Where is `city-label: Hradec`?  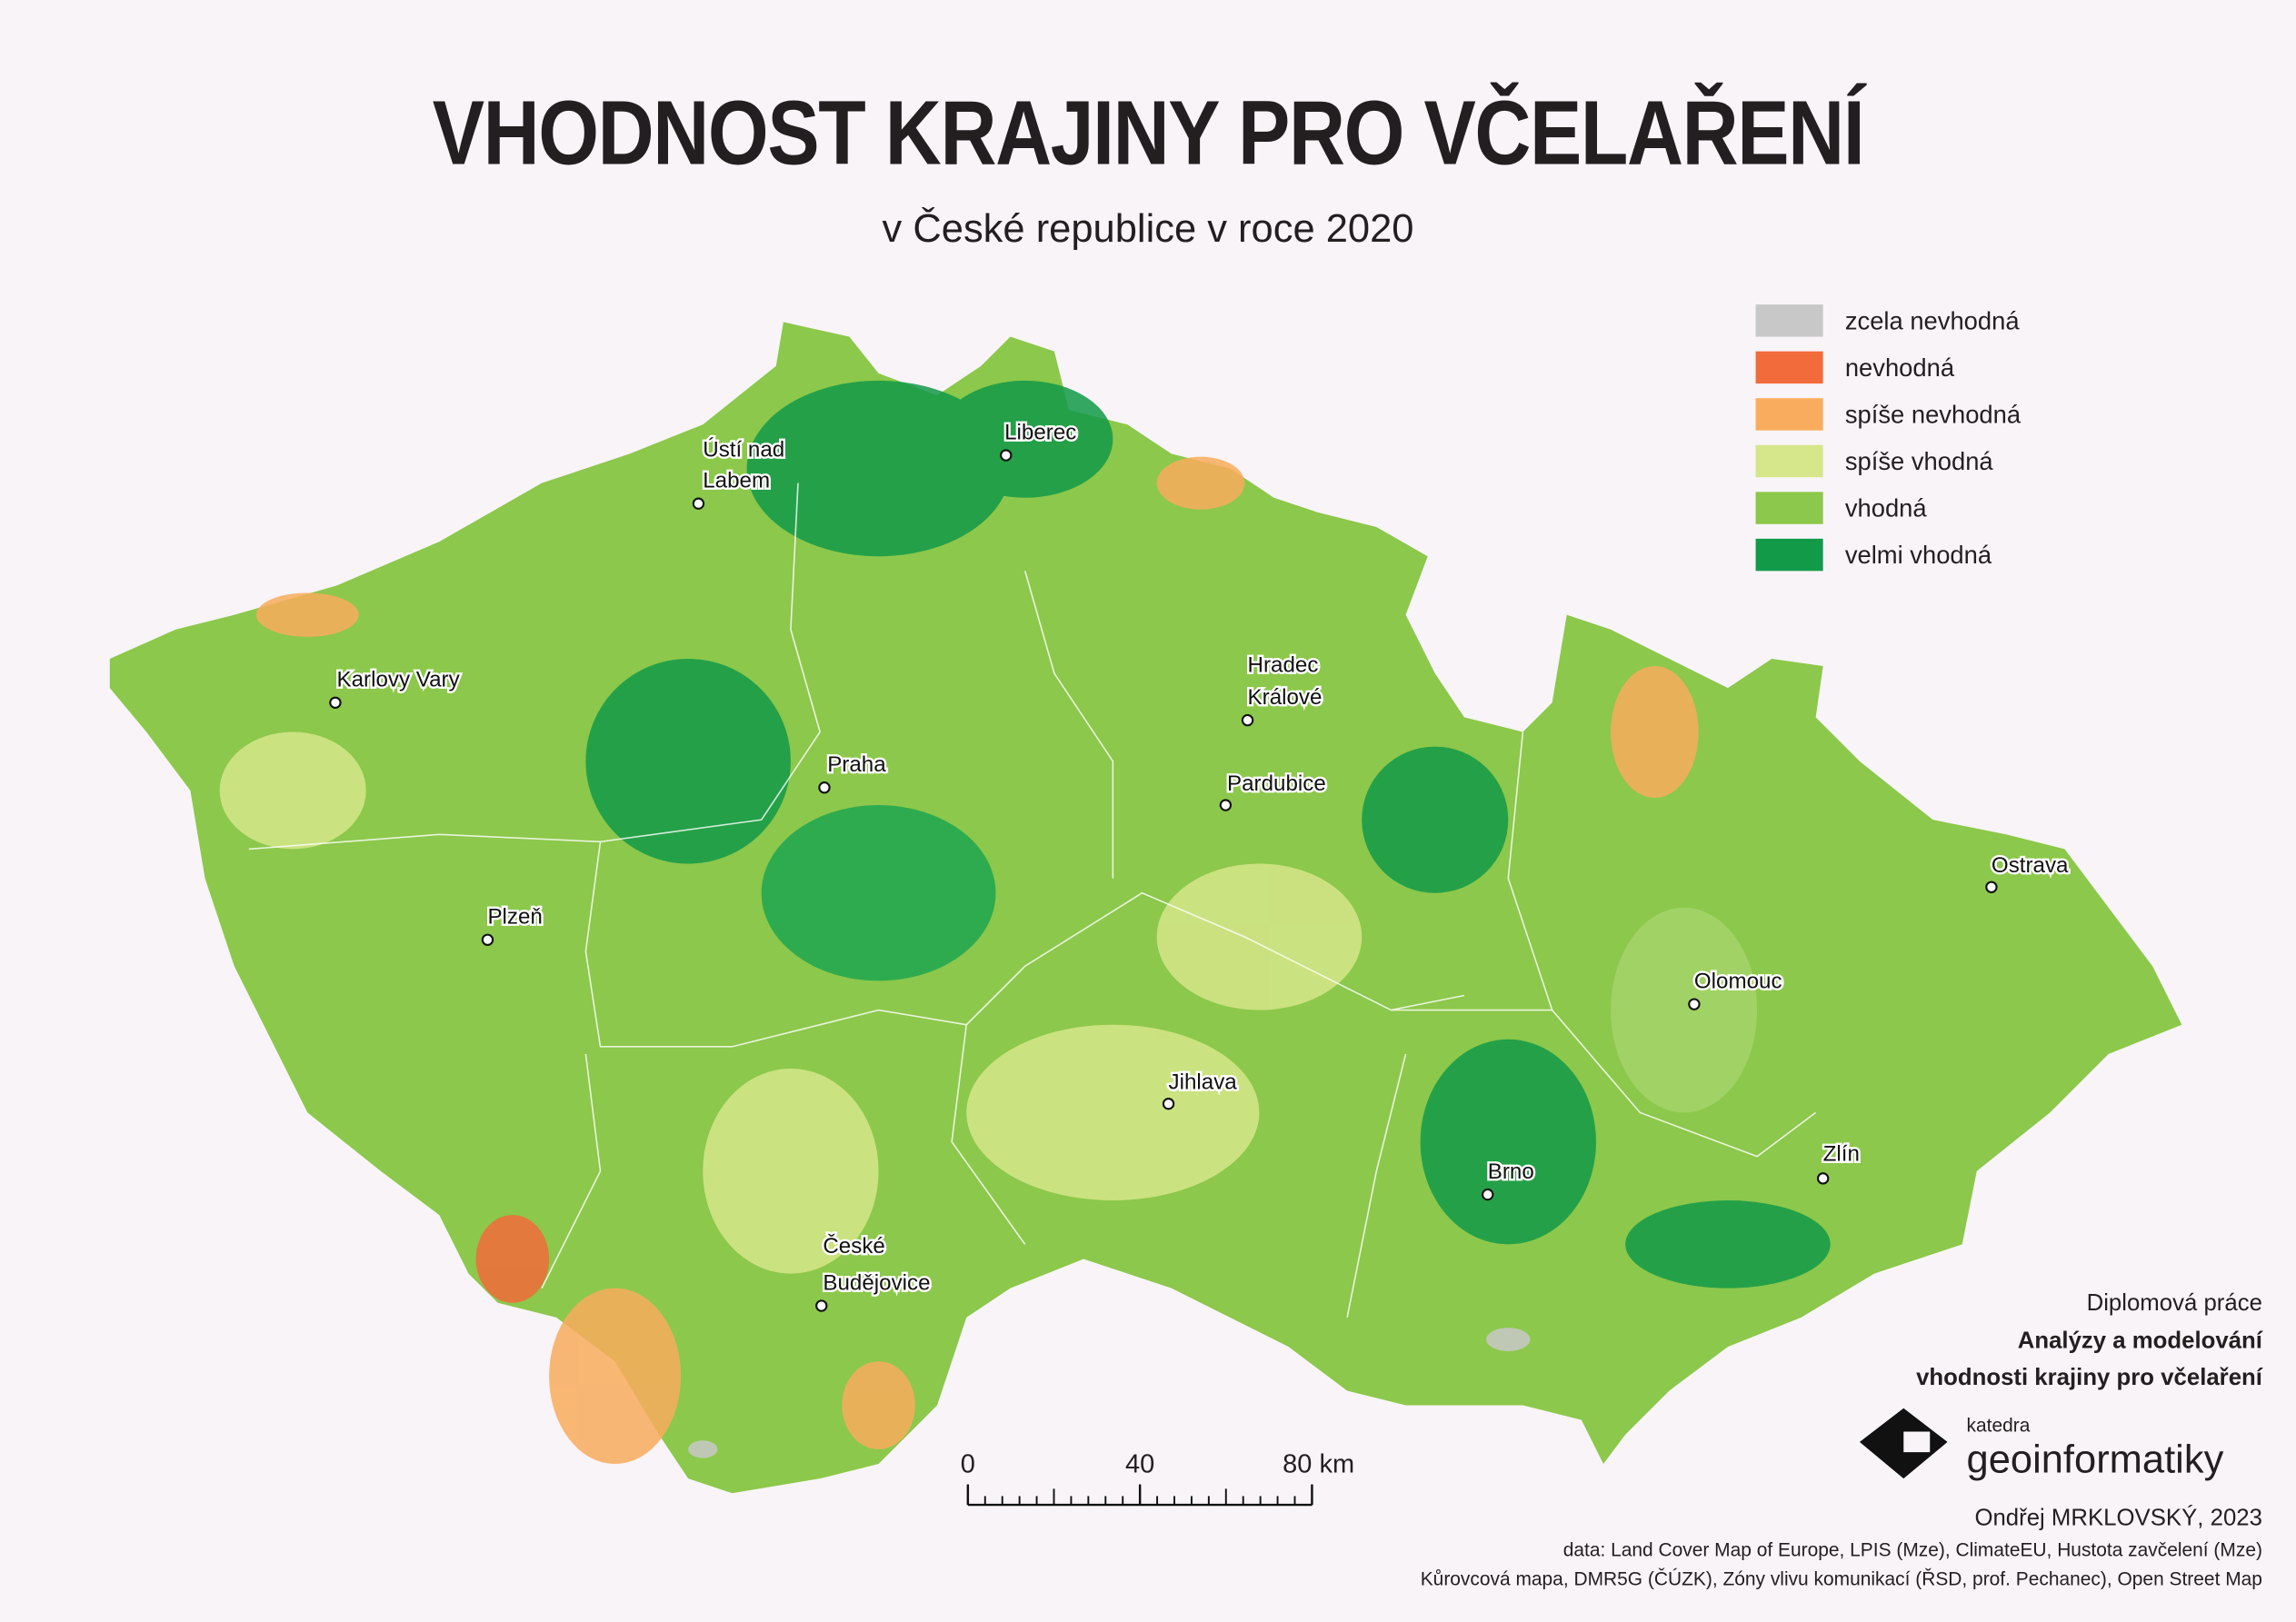 city-label: Hradec is located at coordinates (1283, 664).